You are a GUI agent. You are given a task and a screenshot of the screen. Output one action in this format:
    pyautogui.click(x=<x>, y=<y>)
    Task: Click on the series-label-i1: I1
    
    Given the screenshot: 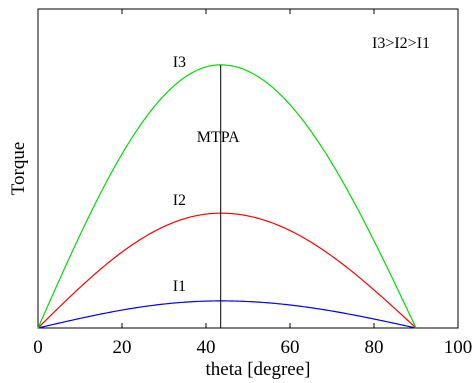 What is the action you would take?
    pyautogui.click(x=179, y=286)
    